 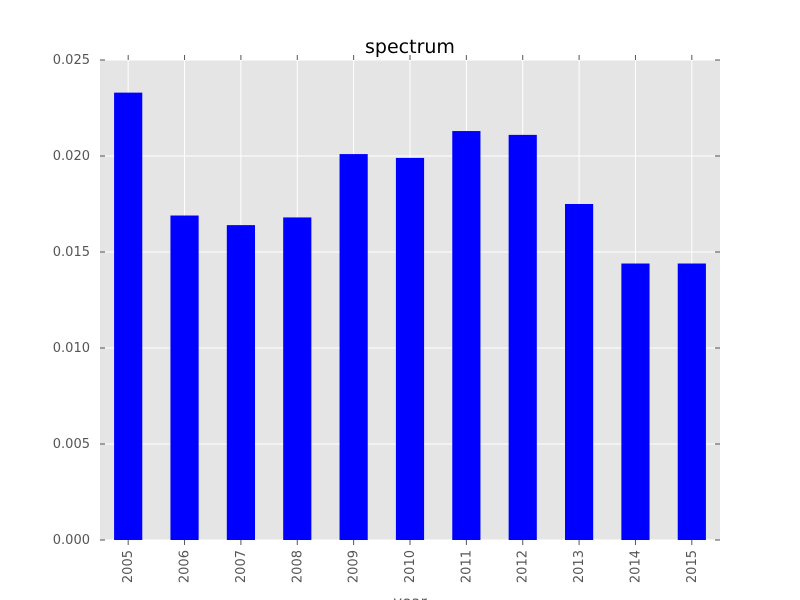 I want to click on y-tick-label: 0.025, so click(x=71, y=60).